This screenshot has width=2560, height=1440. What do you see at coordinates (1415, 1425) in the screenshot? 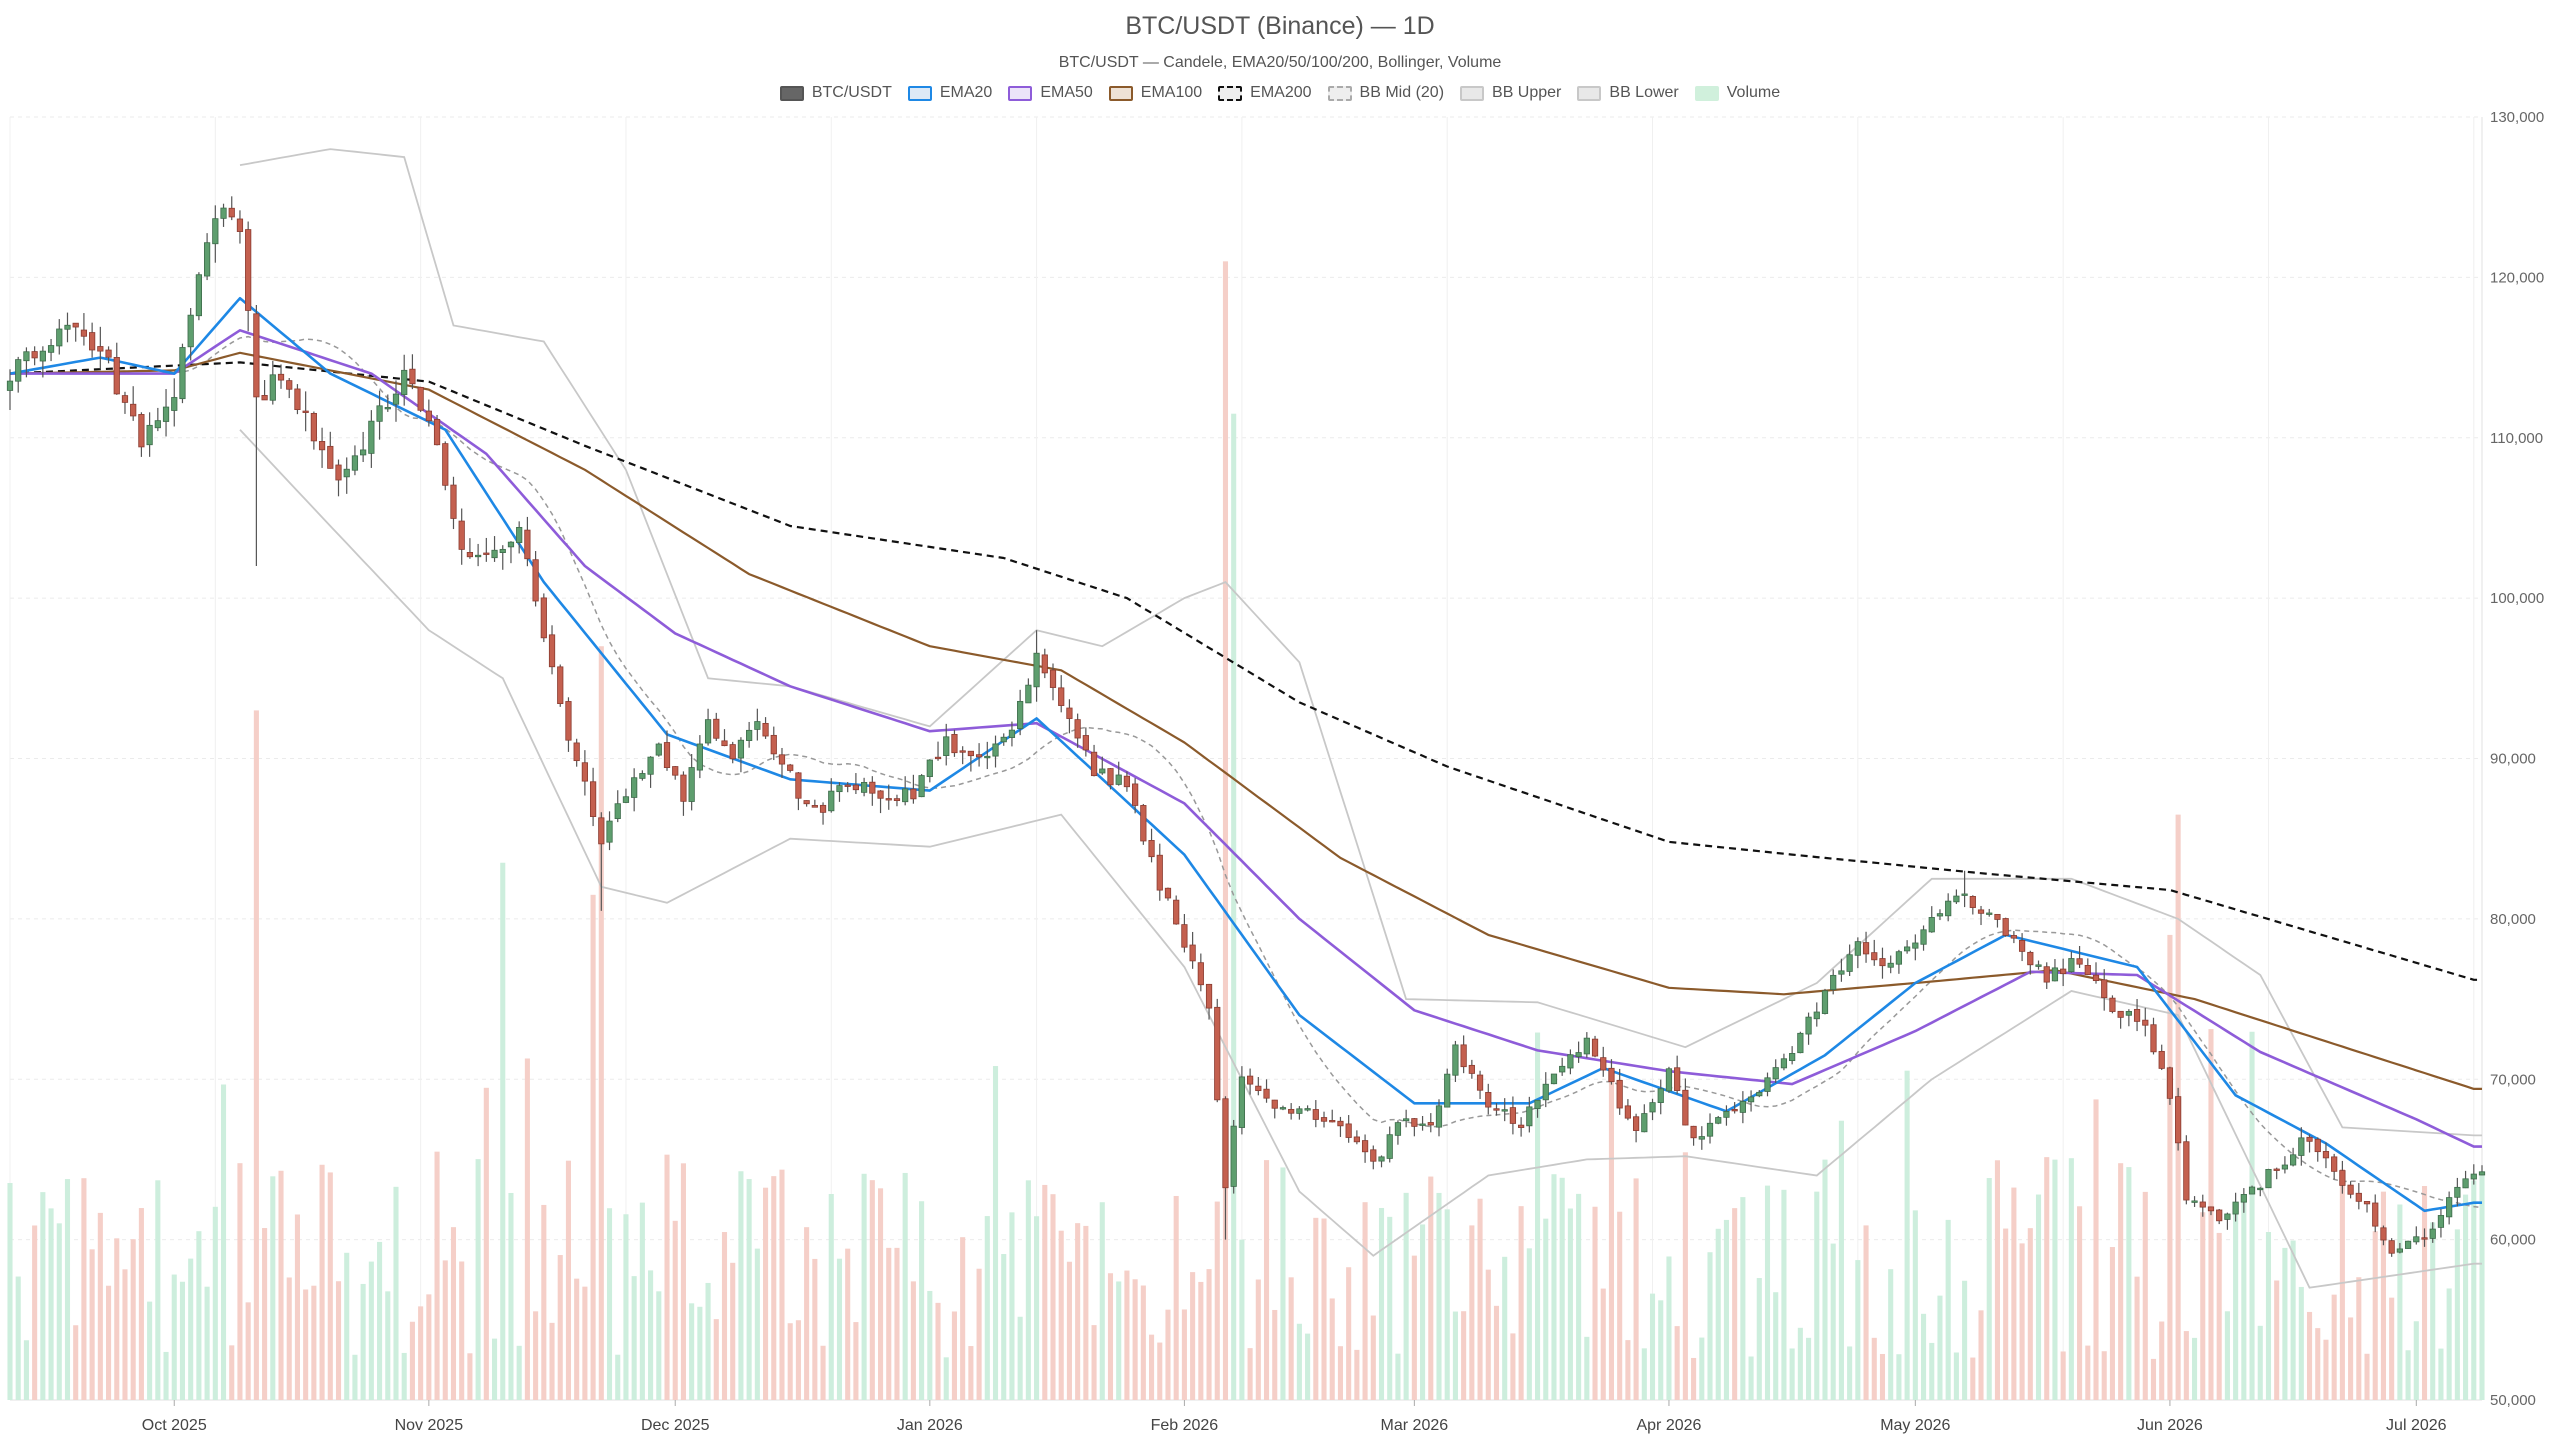
I see `x-tick-label: Mar 2026` at bounding box center [1415, 1425].